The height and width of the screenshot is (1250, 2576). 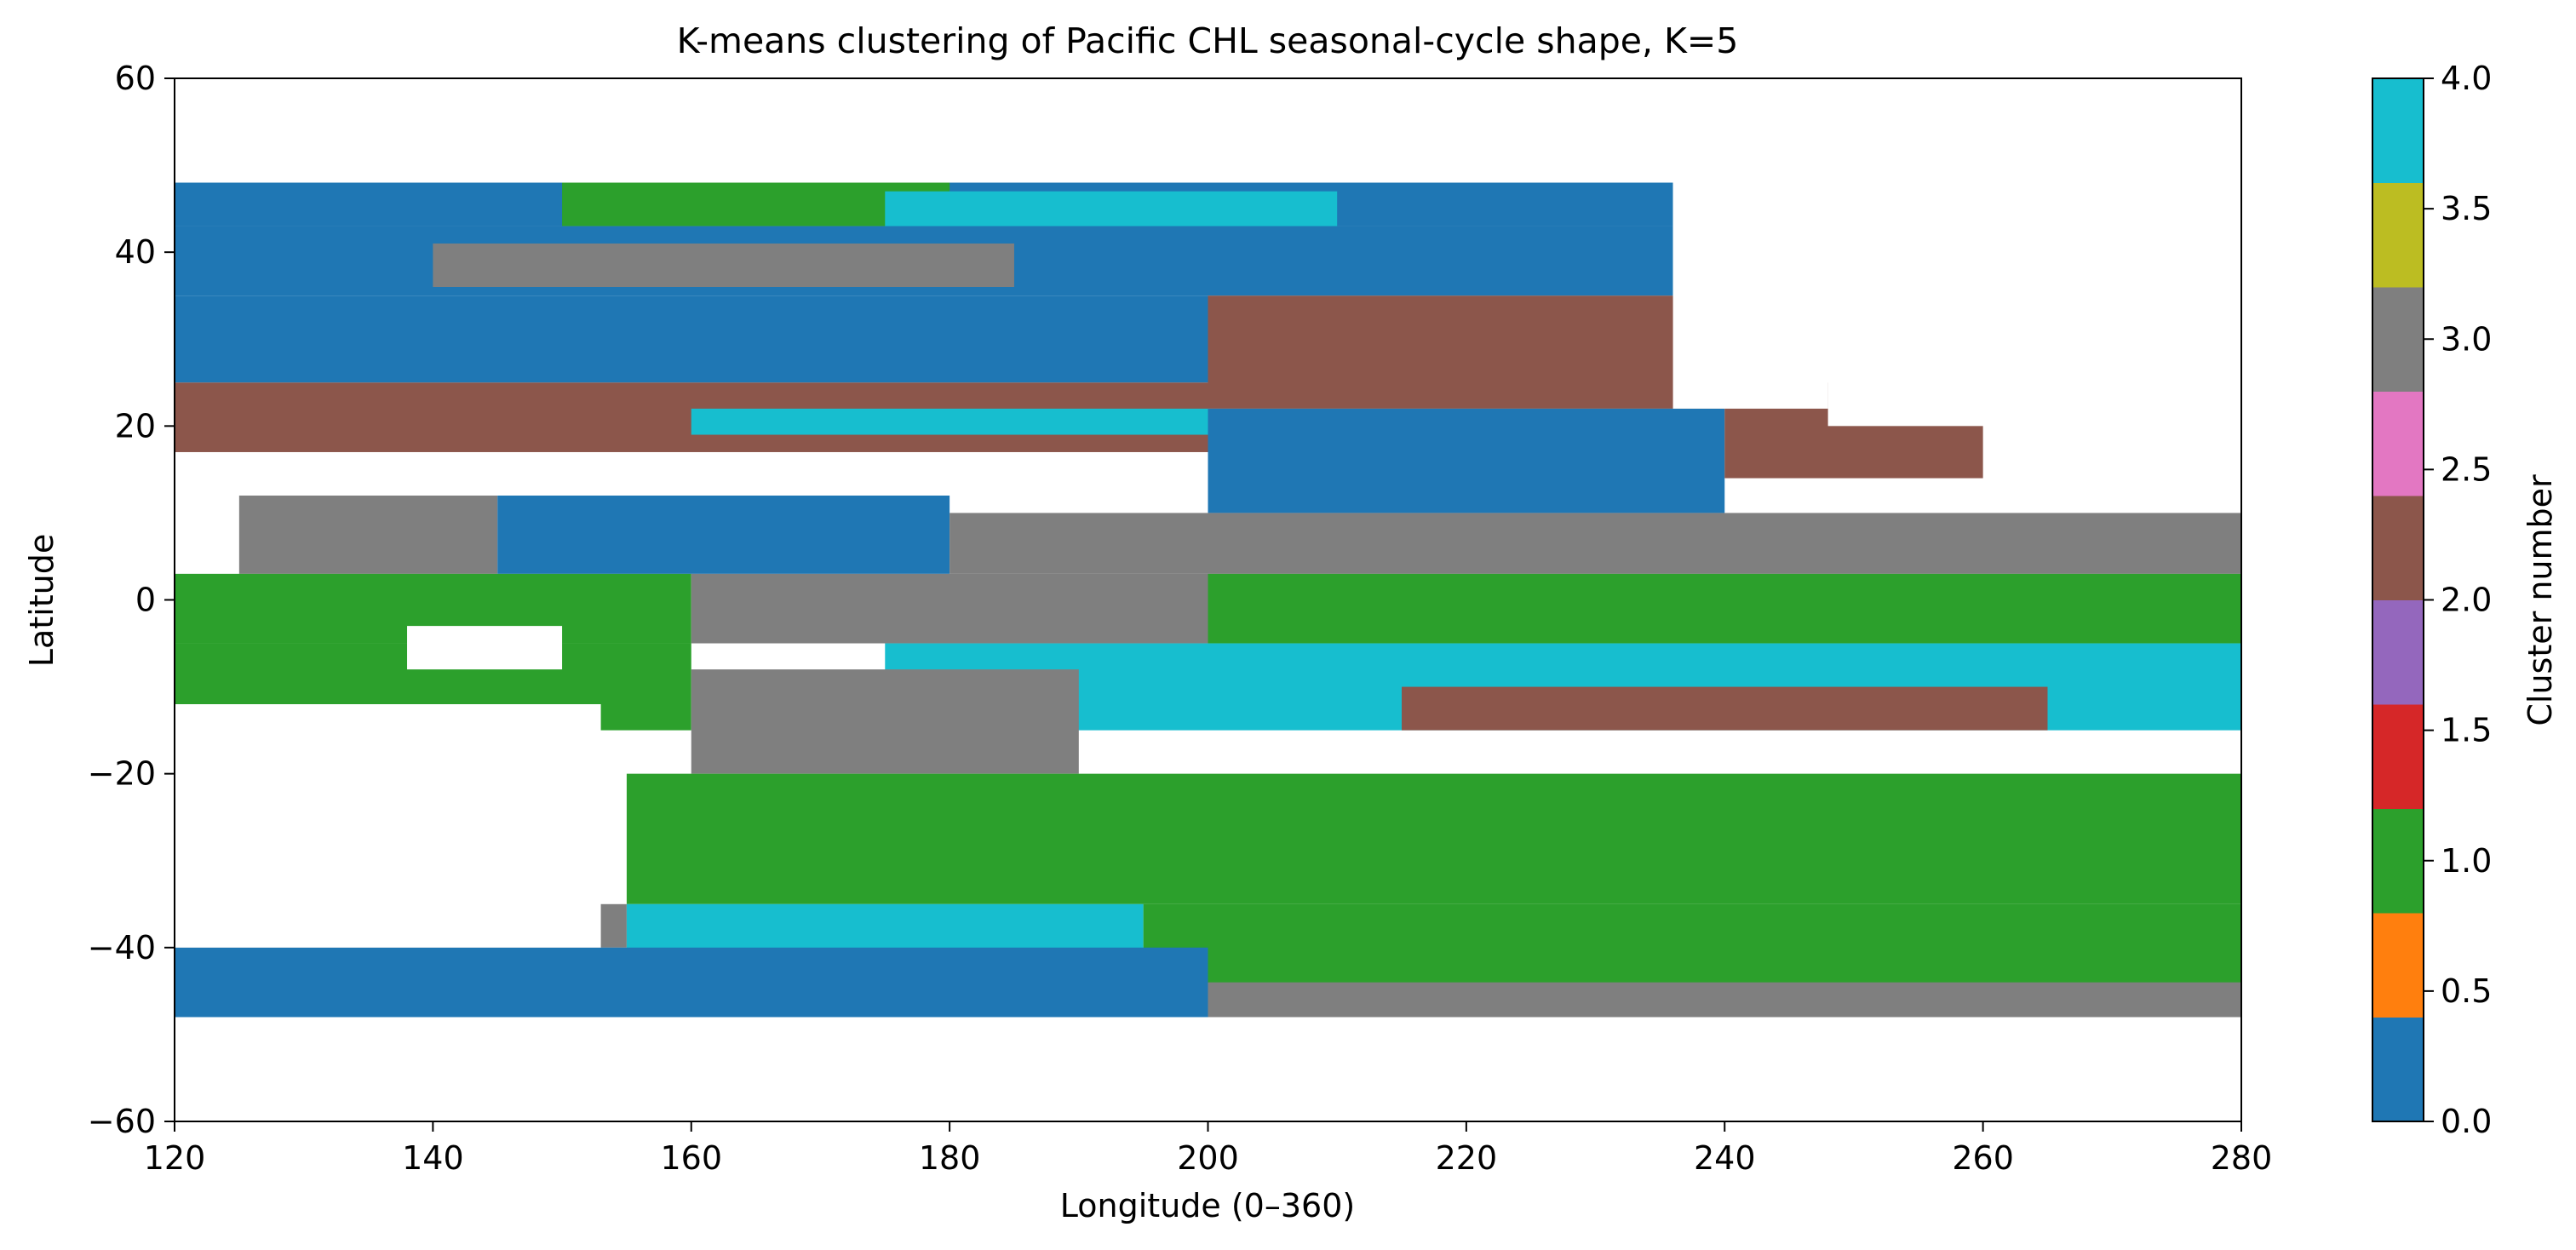 I want to click on y-tick-label: 60, so click(x=135, y=78).